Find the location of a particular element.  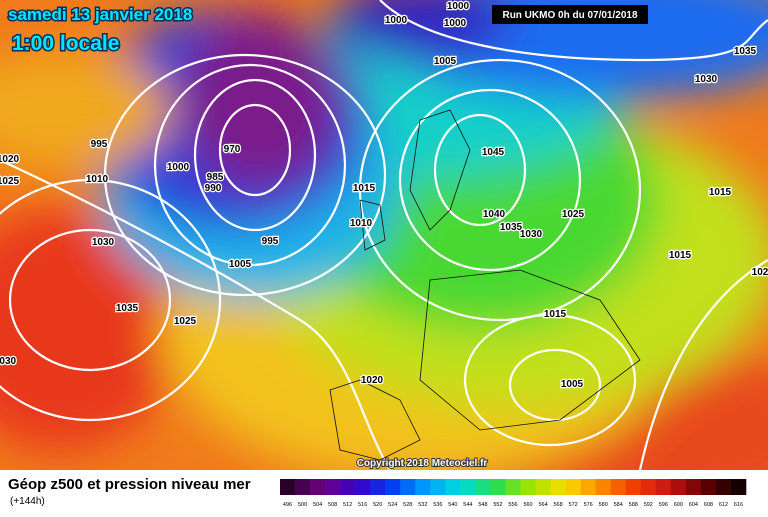

isobar-label: 990 is located at coordinates (213, 188).